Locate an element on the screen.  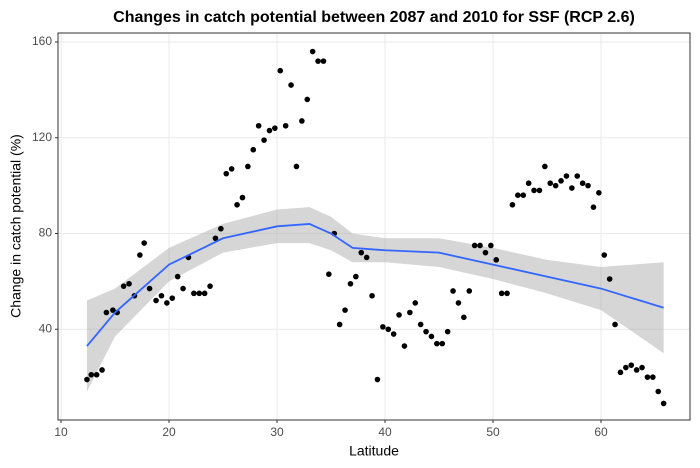
x-tick-label: 10 is located at coordinates (61, 432).